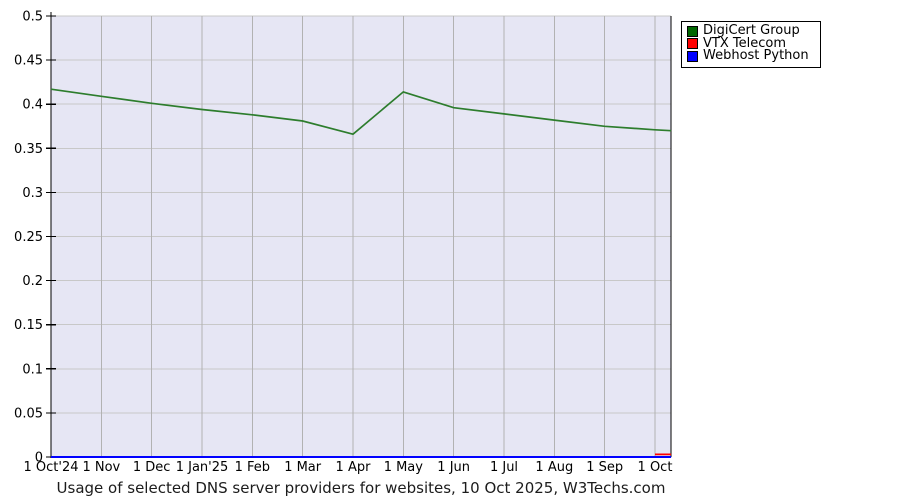 The width and height of the screenshot is (900, 500). I want to click on legend-item-vtx-telecom: VTX Telecom, so click(751, 43).